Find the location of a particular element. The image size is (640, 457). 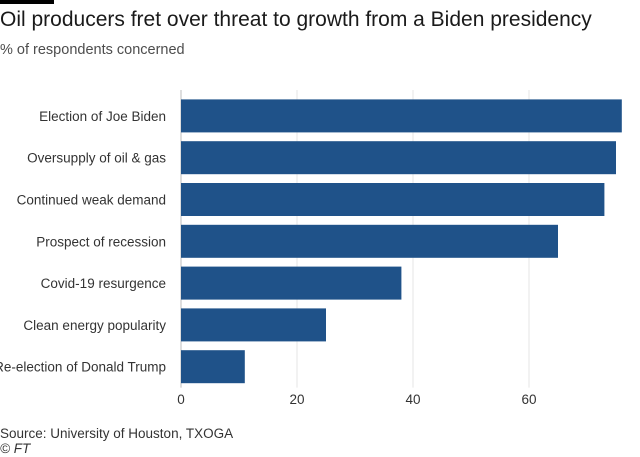

category-label: Clean energy popularity is located at coordinates (94, 325).